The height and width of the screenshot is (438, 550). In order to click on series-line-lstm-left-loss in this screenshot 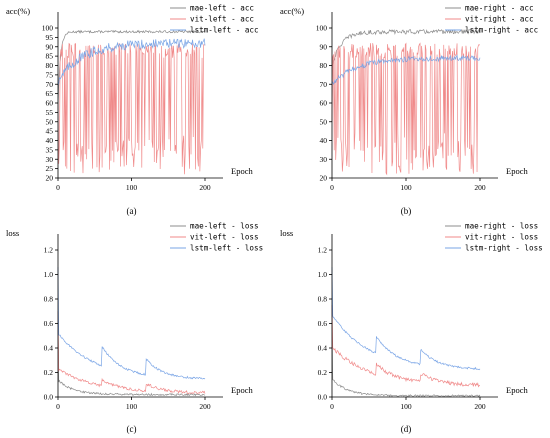, I will do `click(131, 323)`.